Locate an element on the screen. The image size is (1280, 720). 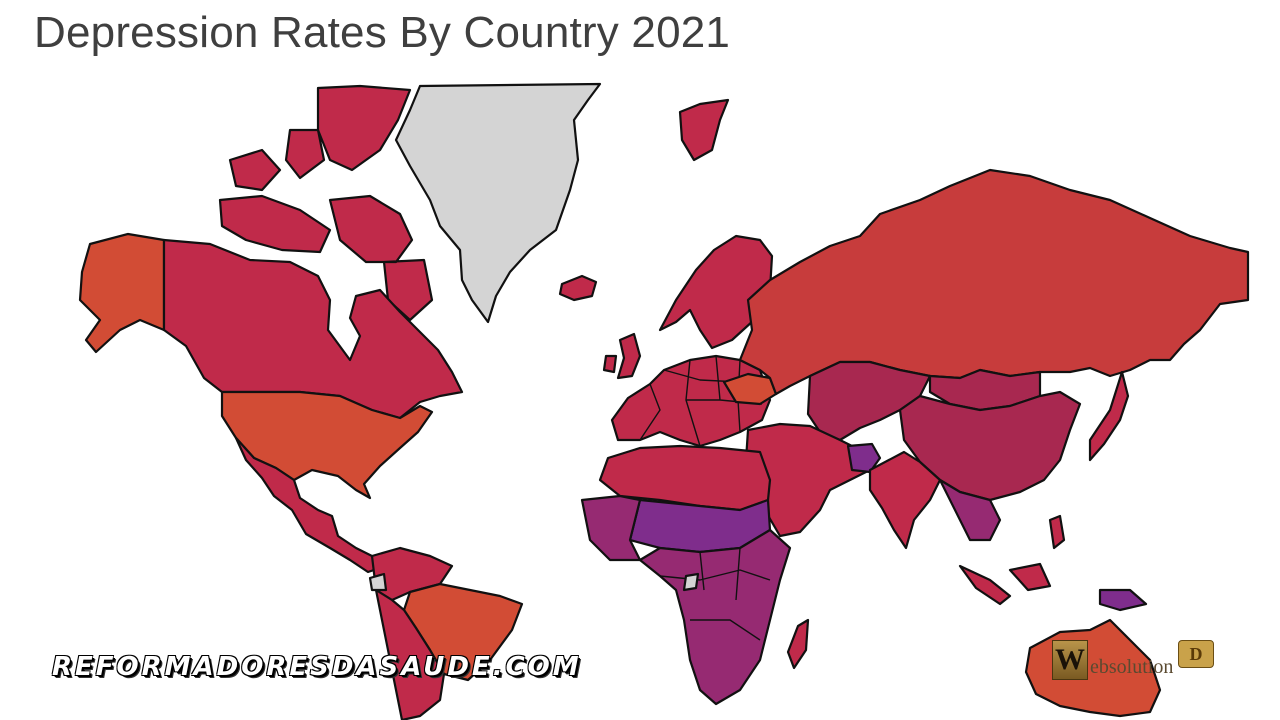
region-papua is located at coordinates (1123, 600).